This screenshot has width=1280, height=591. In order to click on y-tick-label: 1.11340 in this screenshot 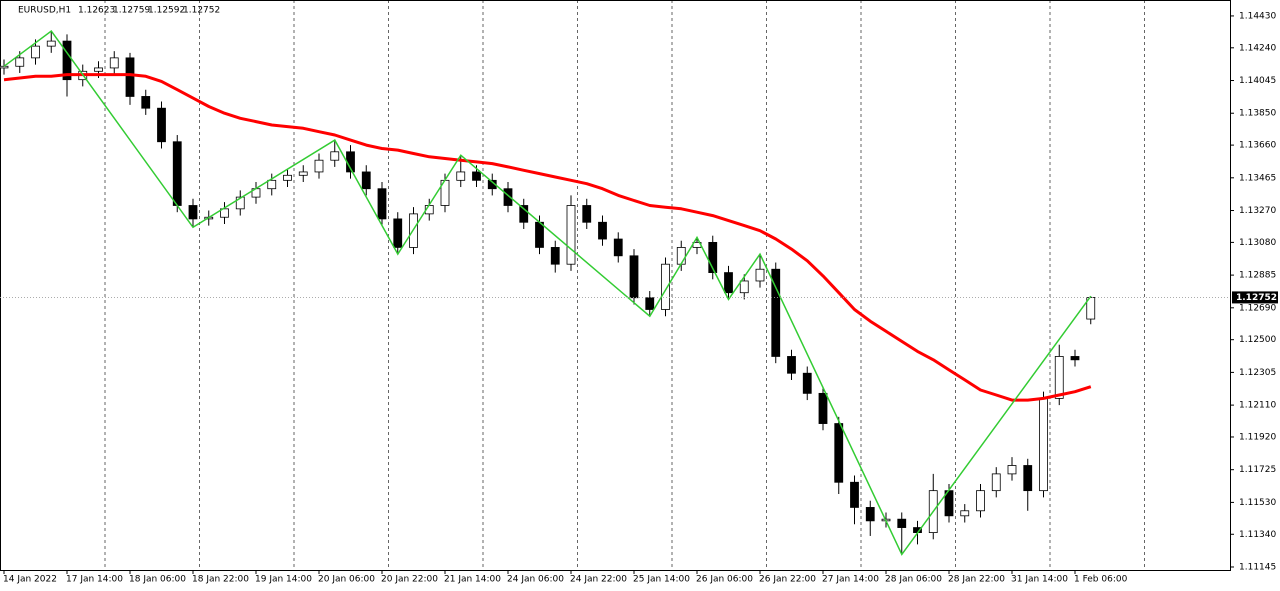, I will do `click(1257, 535)`.